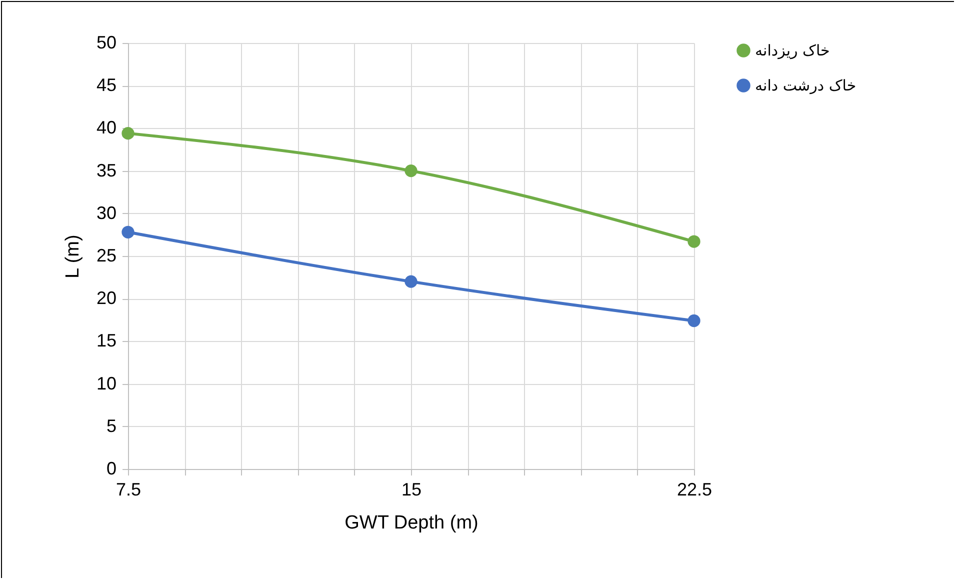 Image resolution: width=957 pixels, height=581 pixels. I want to click on x-tick-label: 22.5, so click(694, 490).